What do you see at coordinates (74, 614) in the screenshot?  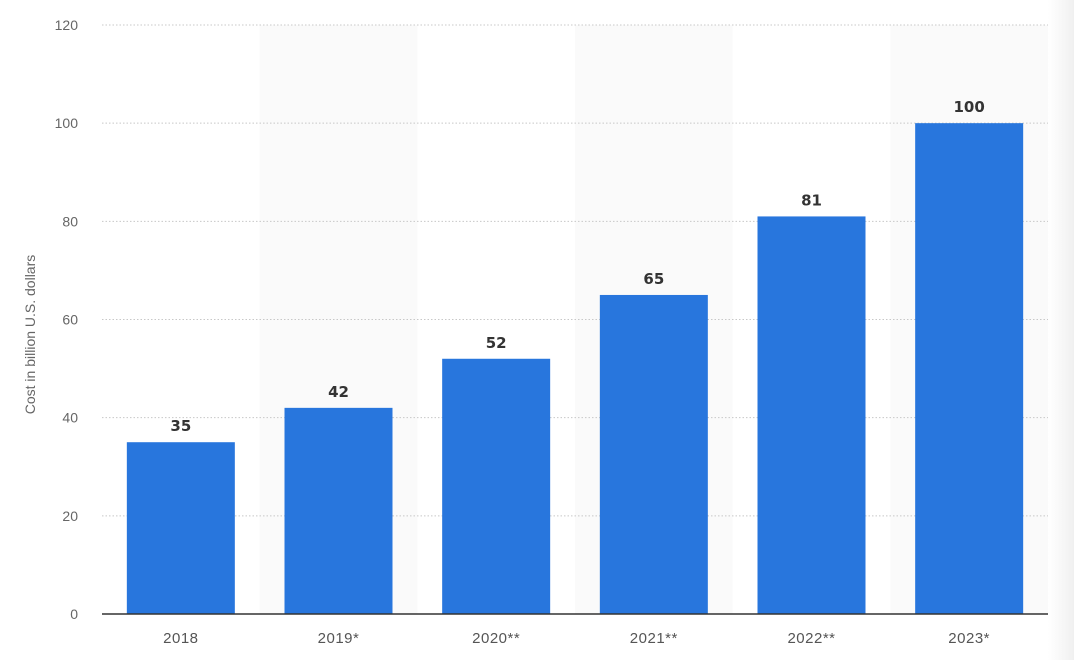 I see `y-tick-label: 0` at bounding box center [74, 614].